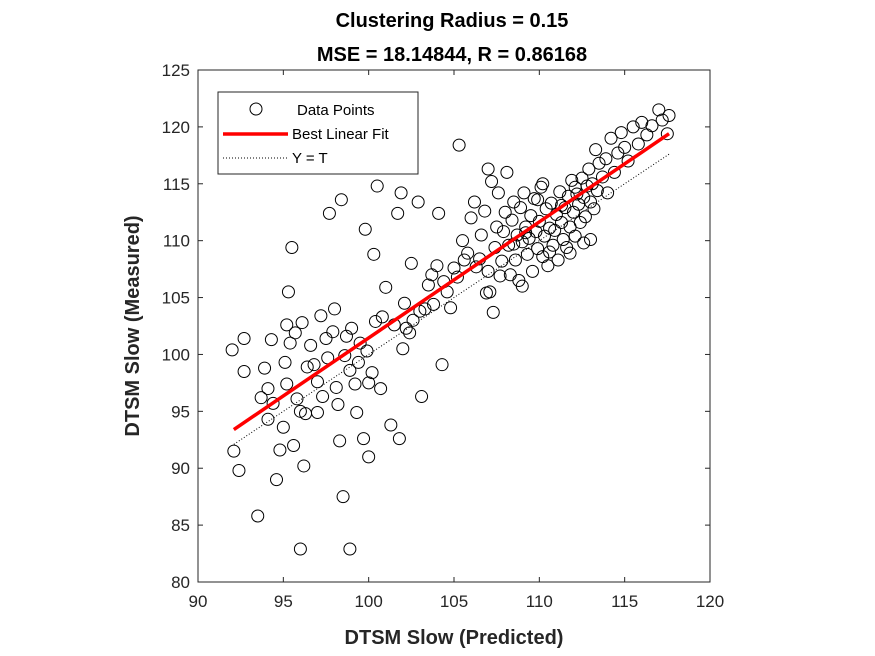 The image size is (875, 656). What do you see at coordinates (176, 298) in the screenshot?
I see `y-tick-label: 105` at bounding box center [176, 298].